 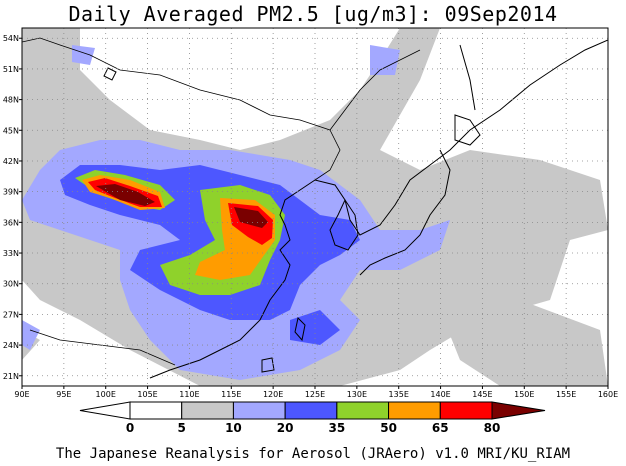 I want to click on lon-tick-label: 100E, so click(x=106, y=394).